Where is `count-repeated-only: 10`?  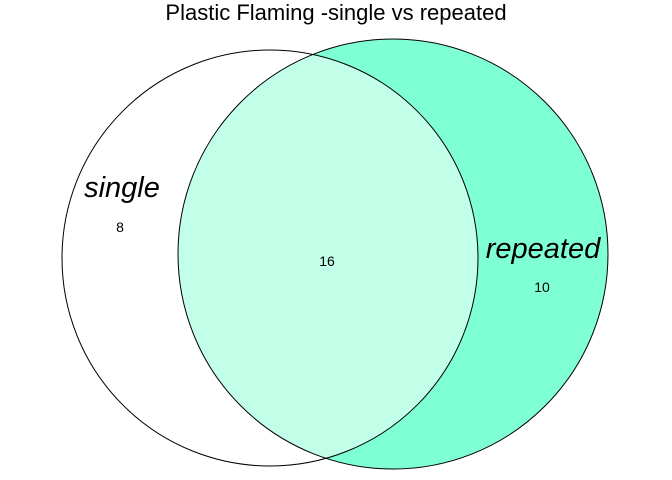 count-repeated-only: 10 is located at coordinates (542, 287).